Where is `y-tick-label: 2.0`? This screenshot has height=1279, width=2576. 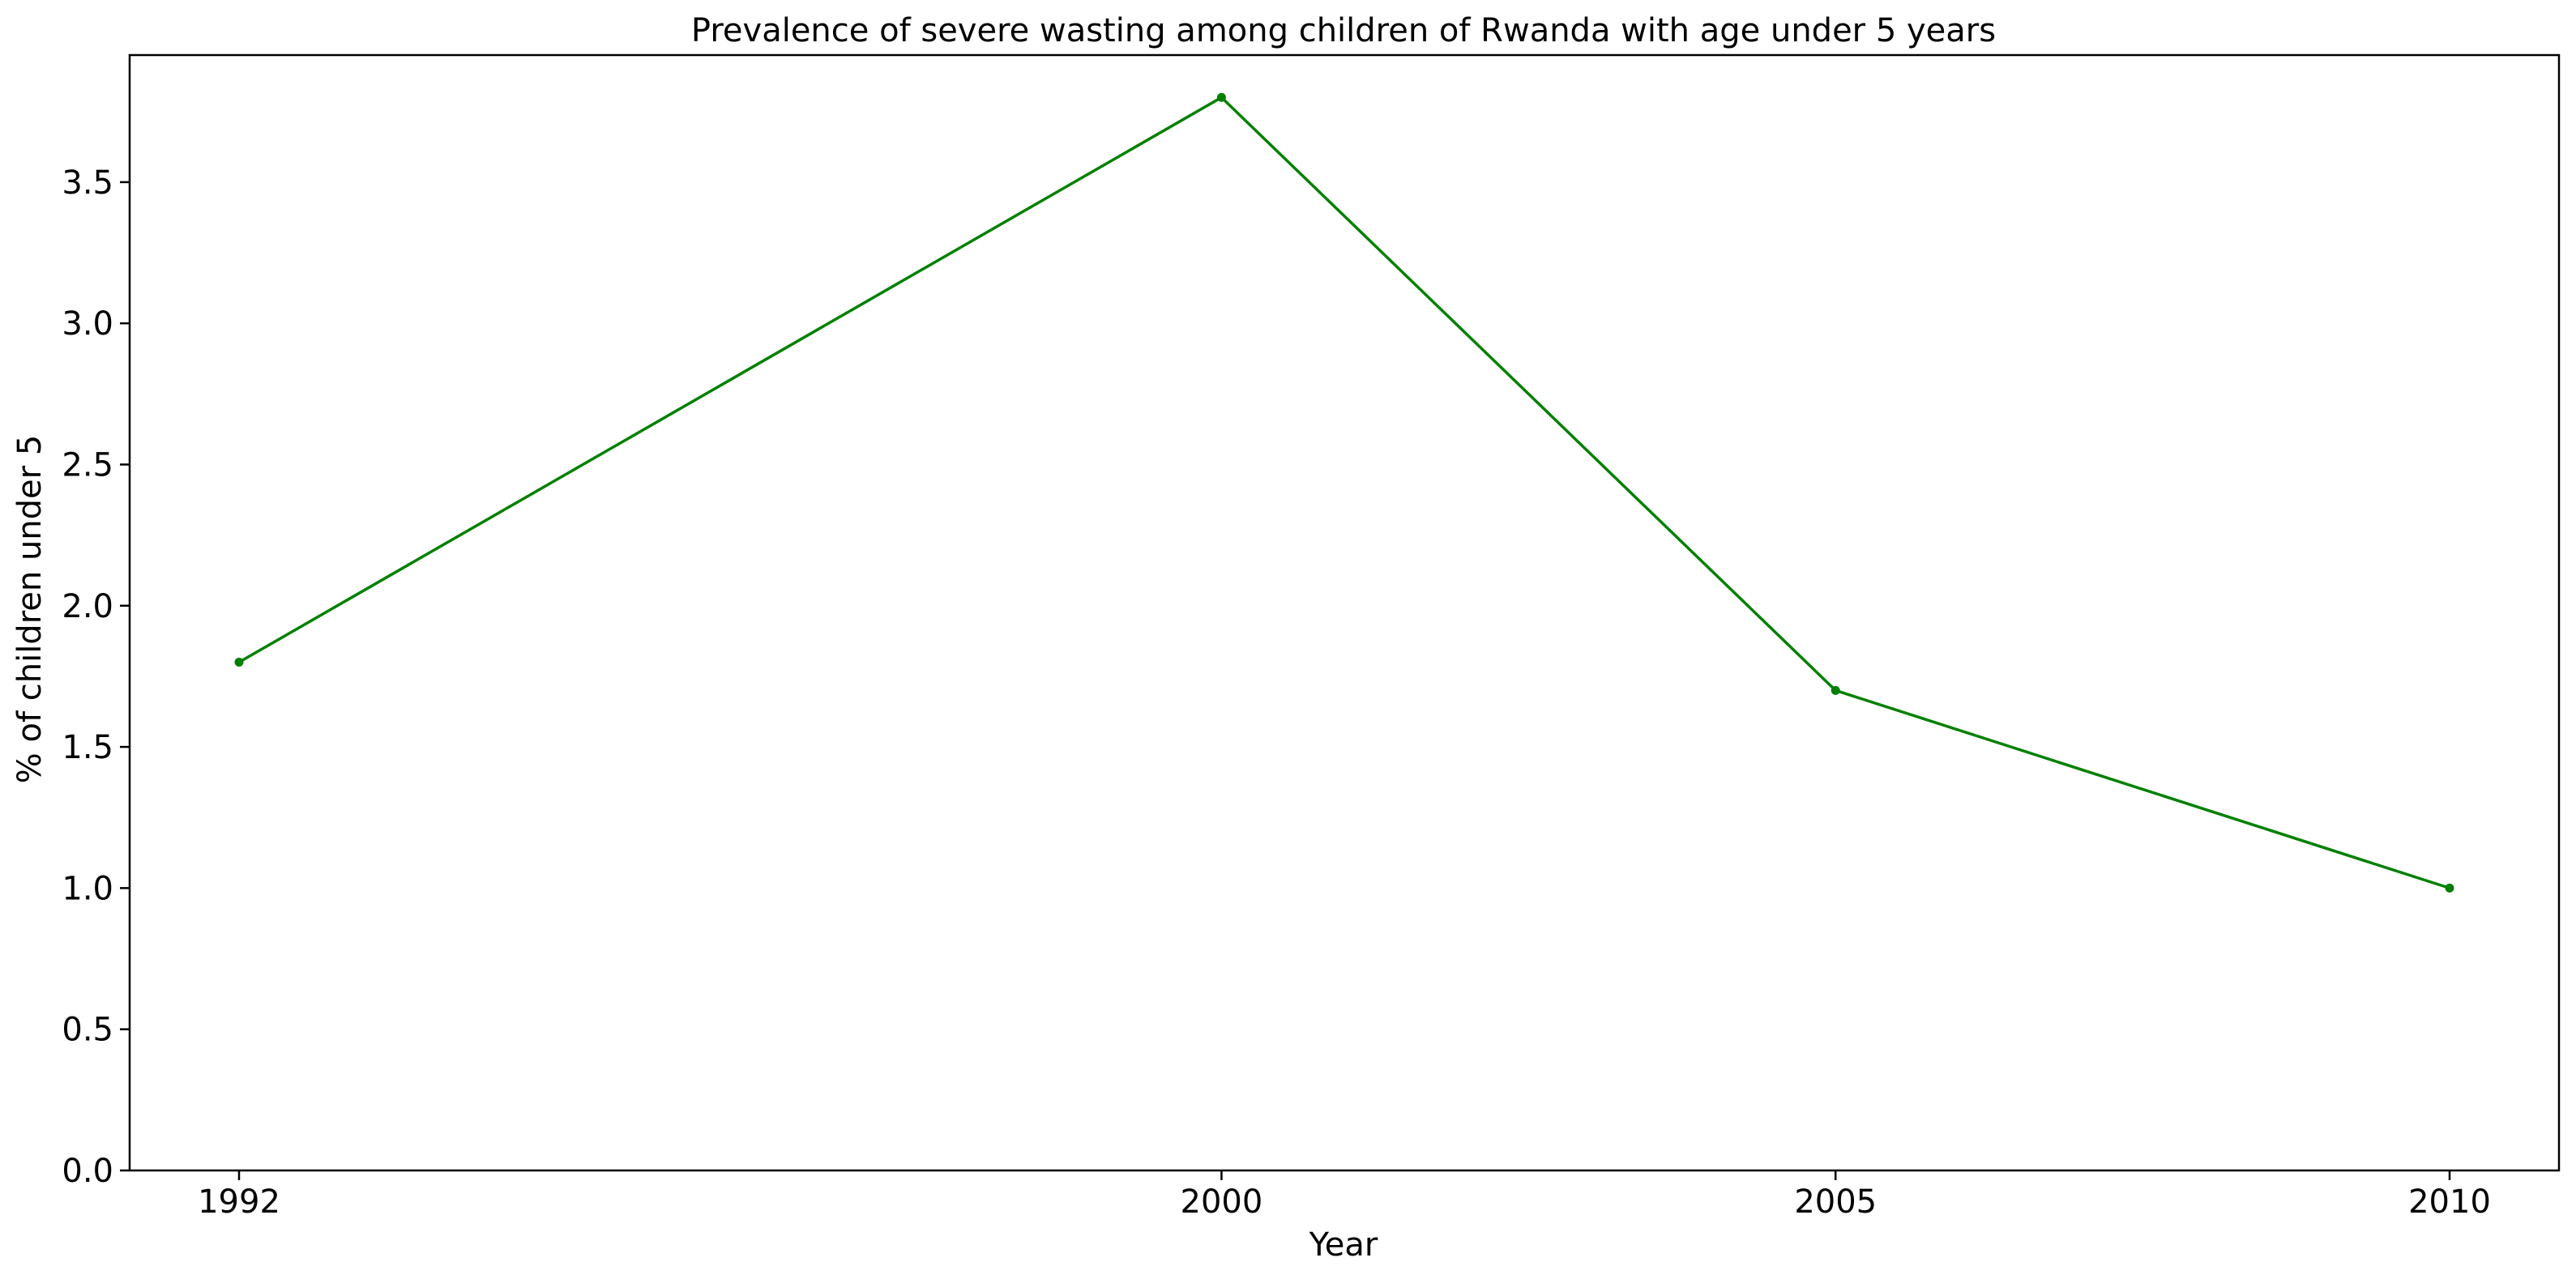
y-tick-label: 2.0 is located at coordinates (87, 606).